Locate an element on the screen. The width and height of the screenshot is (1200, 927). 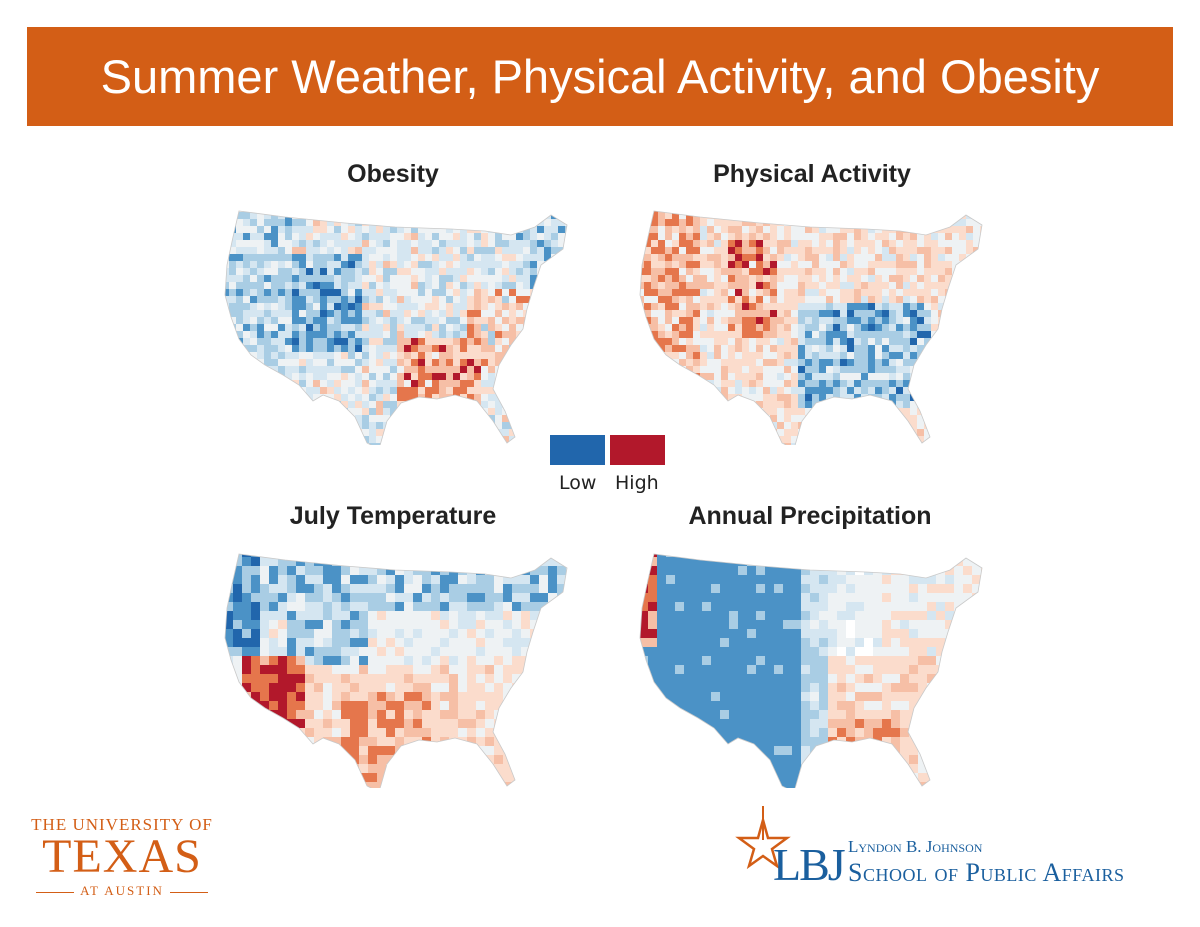
legend-high-swatch is located at coordinates (637, 450).